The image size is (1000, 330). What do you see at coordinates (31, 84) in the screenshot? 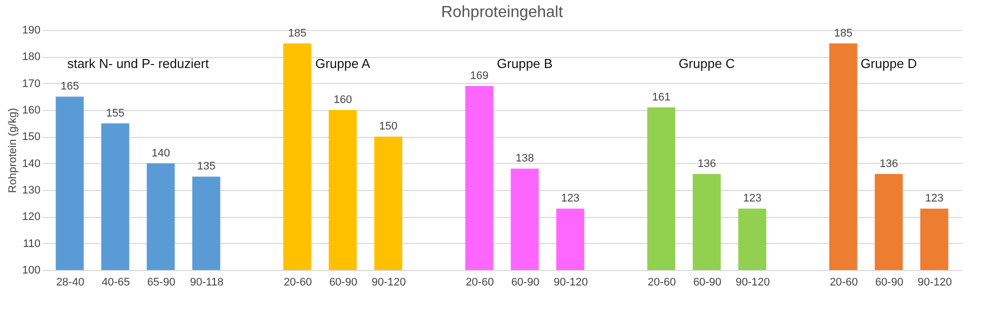
I see `y-tick-label: 170` at bounding box center [31, 84].